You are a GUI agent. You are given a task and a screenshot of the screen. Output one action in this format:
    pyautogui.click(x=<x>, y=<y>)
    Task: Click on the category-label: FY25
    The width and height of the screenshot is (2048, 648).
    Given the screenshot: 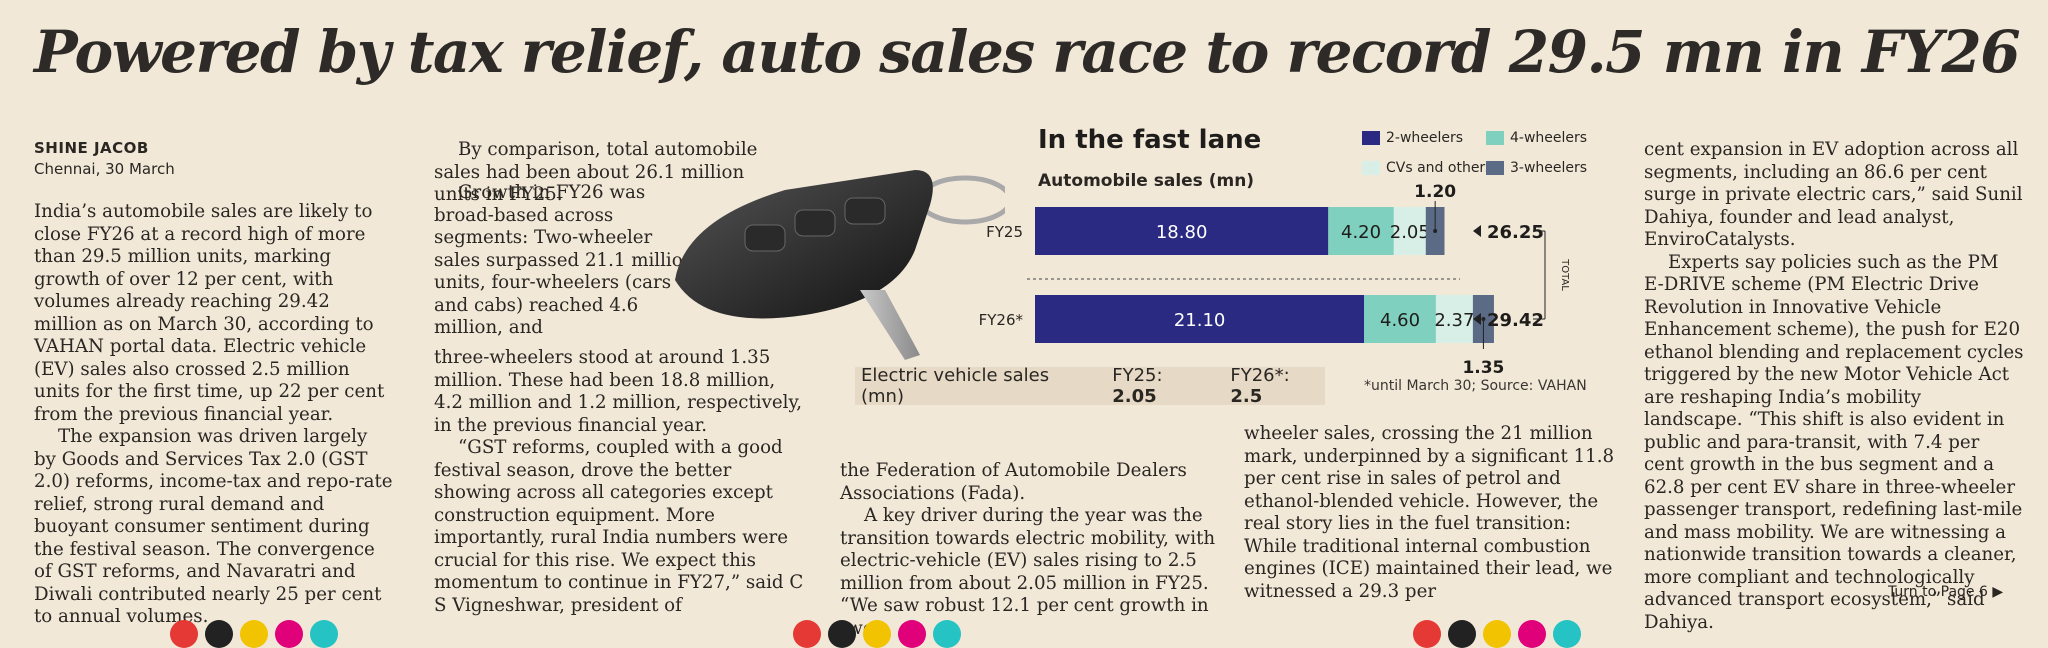 What is the action you would take?
    pyautogui.click(x=1004, y=232)
    